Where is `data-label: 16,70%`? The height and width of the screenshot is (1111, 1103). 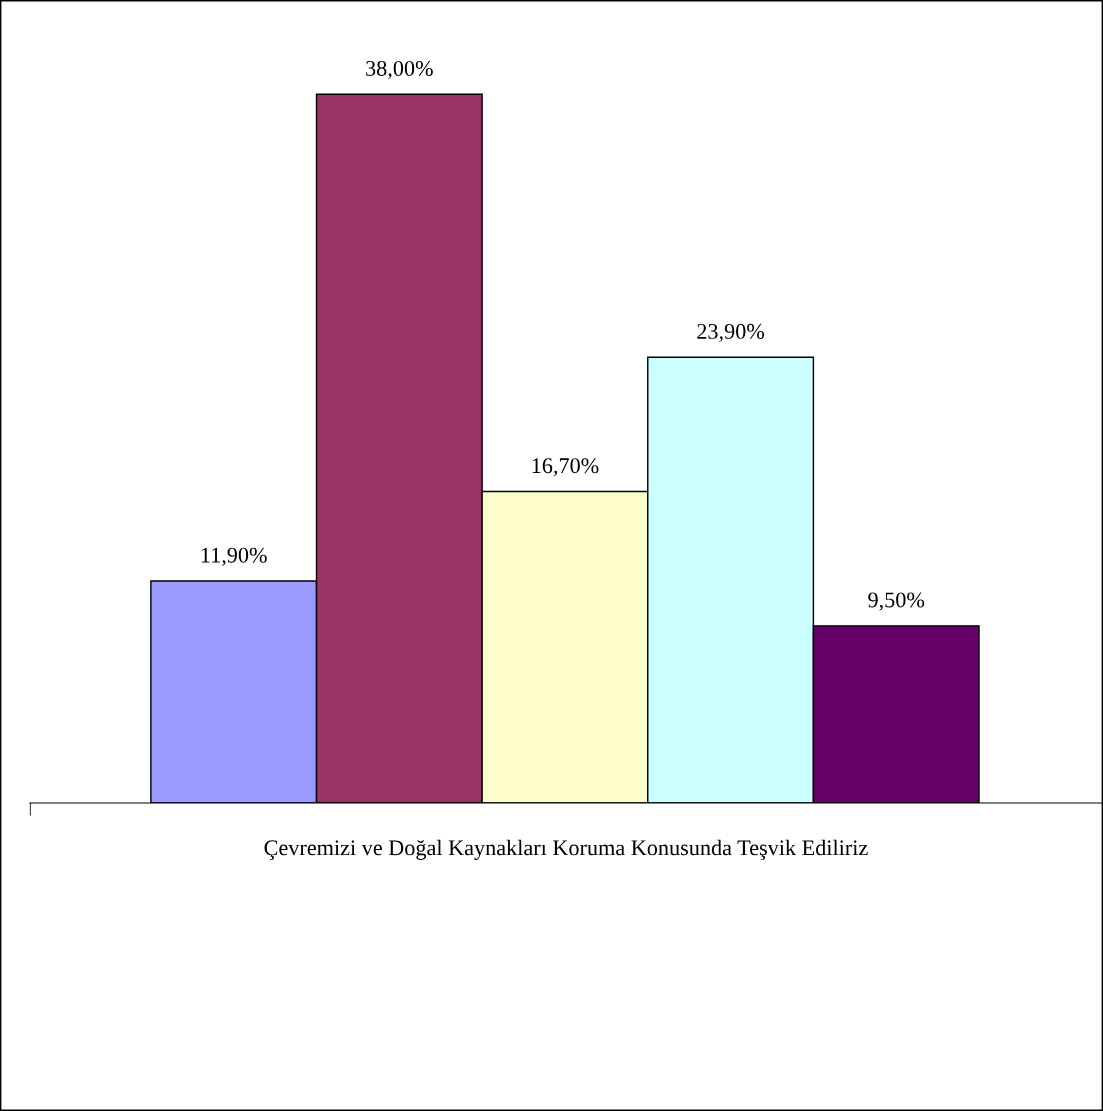 data-label: 16,70% is located at coordinates (565, 467).